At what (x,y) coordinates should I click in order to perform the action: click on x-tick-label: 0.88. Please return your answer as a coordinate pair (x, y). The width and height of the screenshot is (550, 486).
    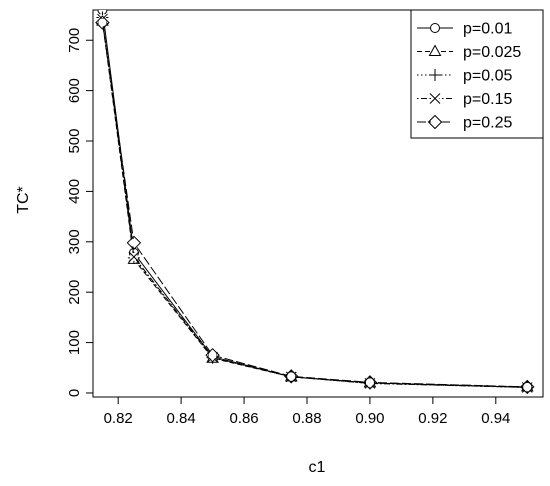
    Looking at the image, I should click on (306, 418).